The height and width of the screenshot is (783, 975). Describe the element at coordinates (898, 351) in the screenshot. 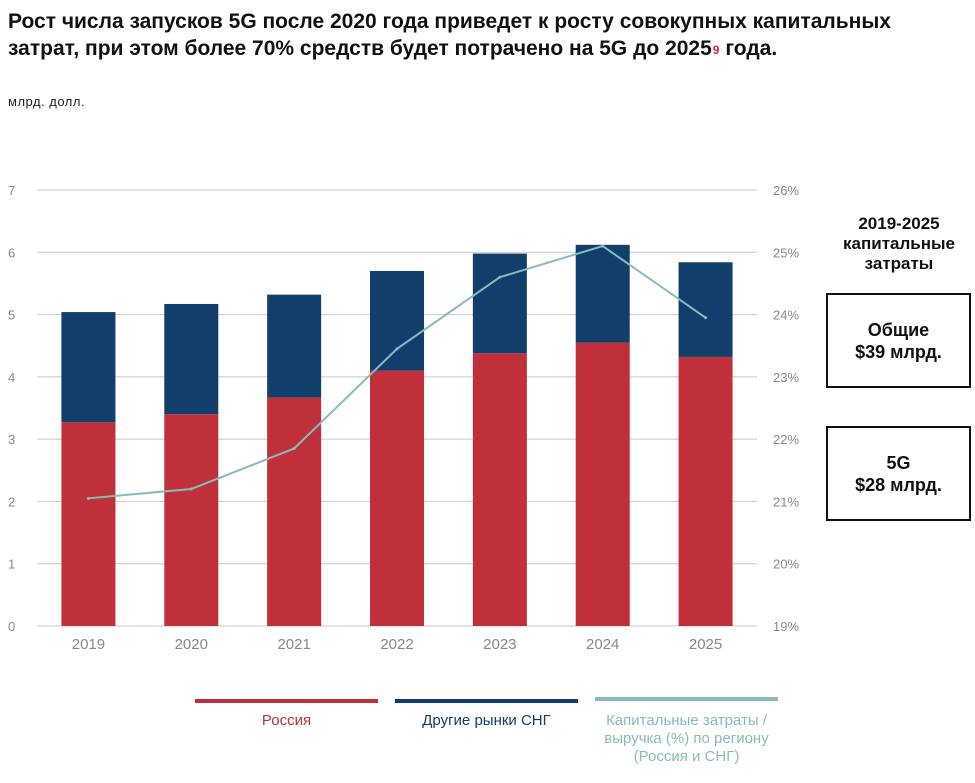

I see `total-capex-value: $39 млрд.` at that location.